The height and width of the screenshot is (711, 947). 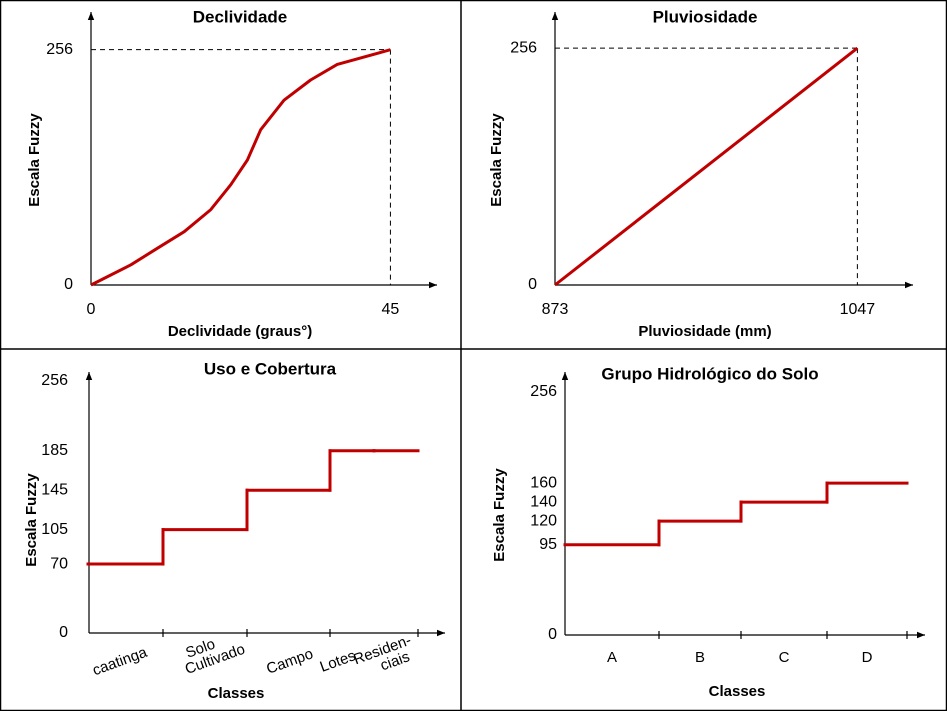 I want to click on x-tick-label: Campo, so click(x=289, y=661).